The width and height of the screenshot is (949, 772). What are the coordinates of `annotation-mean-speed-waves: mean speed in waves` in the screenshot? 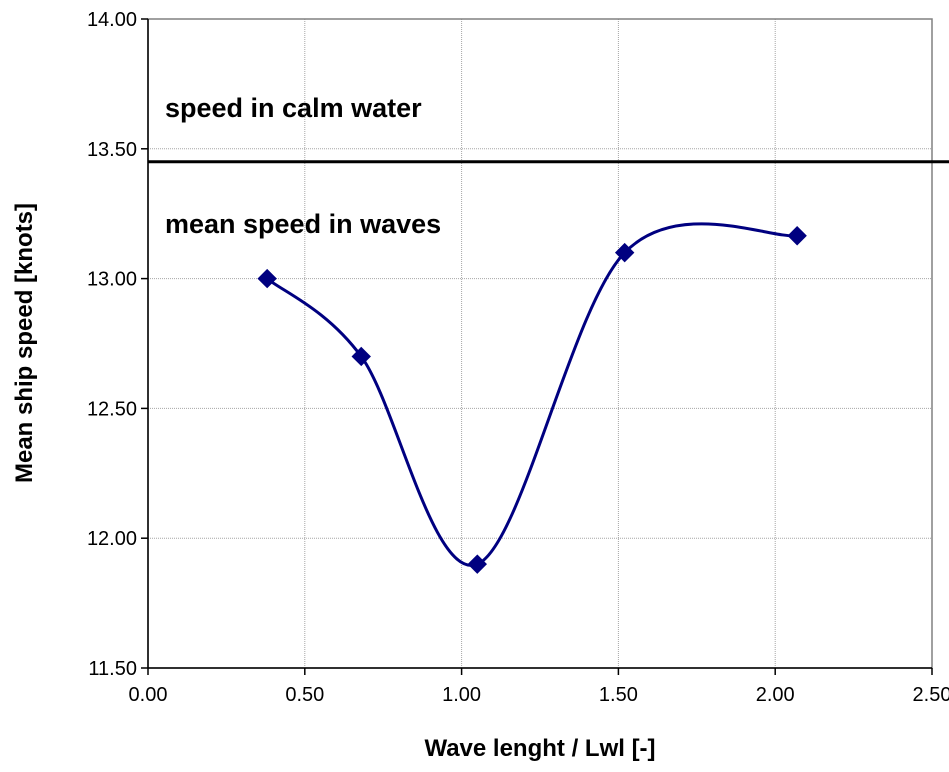 It's located at (303, 224).